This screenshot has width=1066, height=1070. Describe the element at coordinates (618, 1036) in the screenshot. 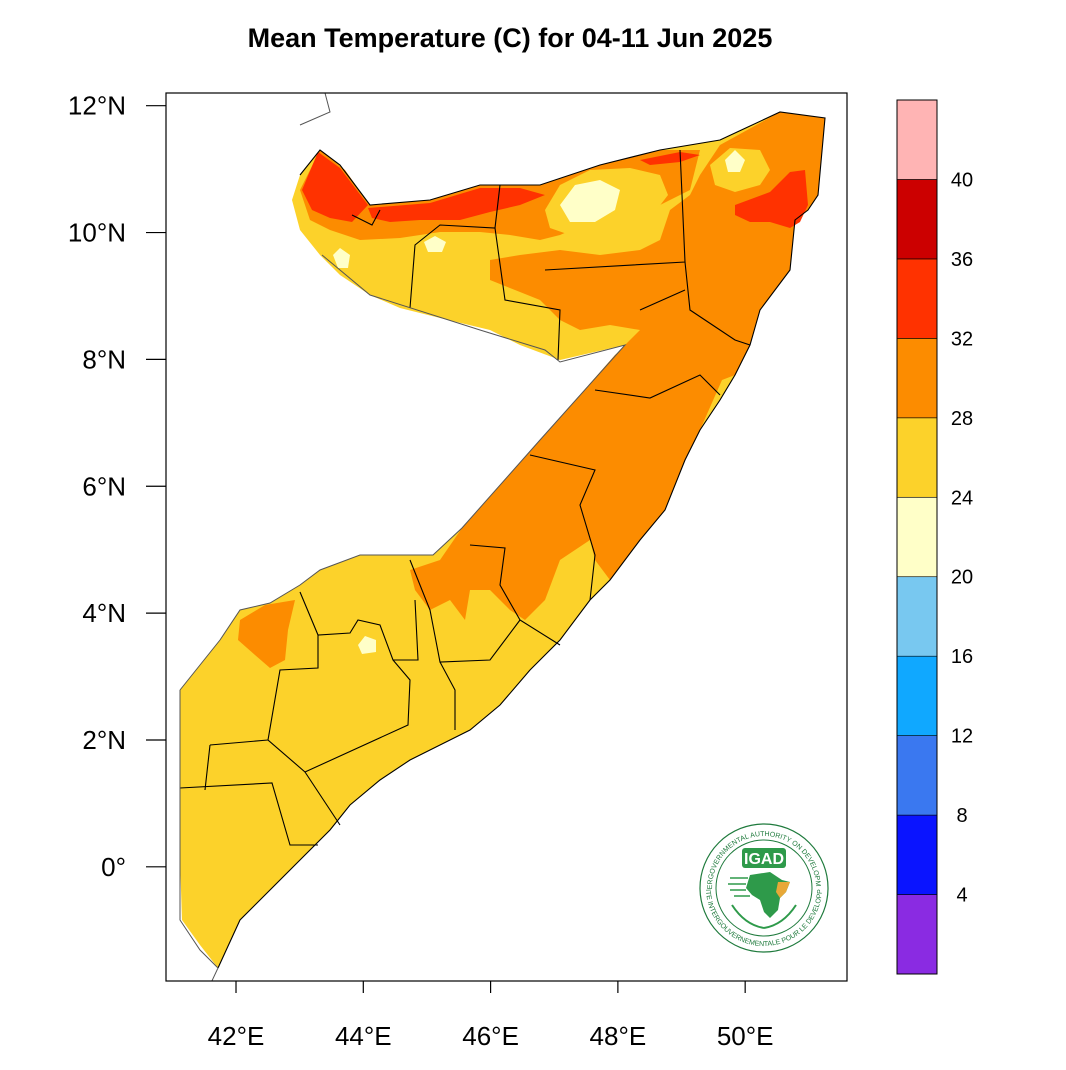

I see `lon-tick-label: 48°E` at that location.